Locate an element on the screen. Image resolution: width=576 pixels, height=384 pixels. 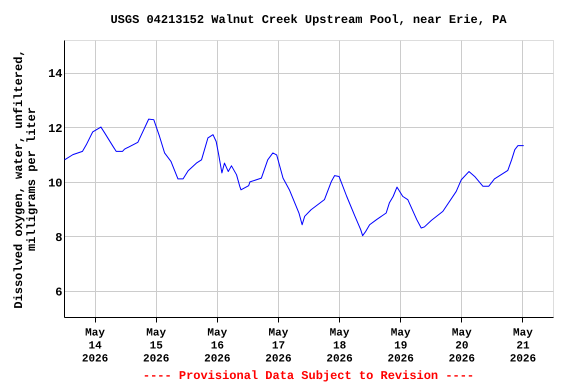
x-tick-label: May 17 2026 is located at coordinates (278, 347).